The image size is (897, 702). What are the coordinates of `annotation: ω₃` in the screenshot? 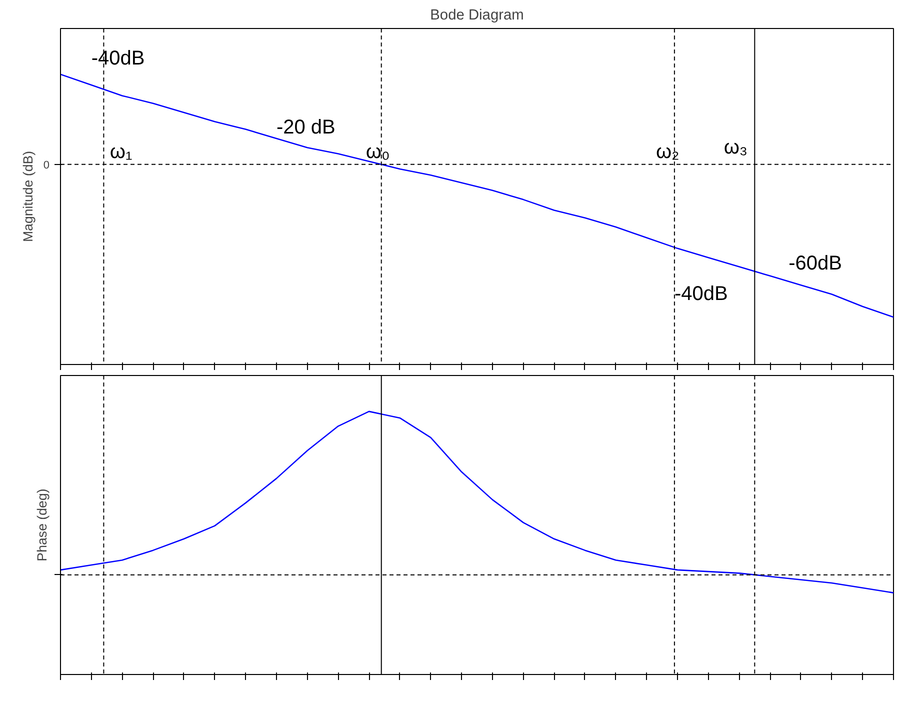 It's located at (736, 147).